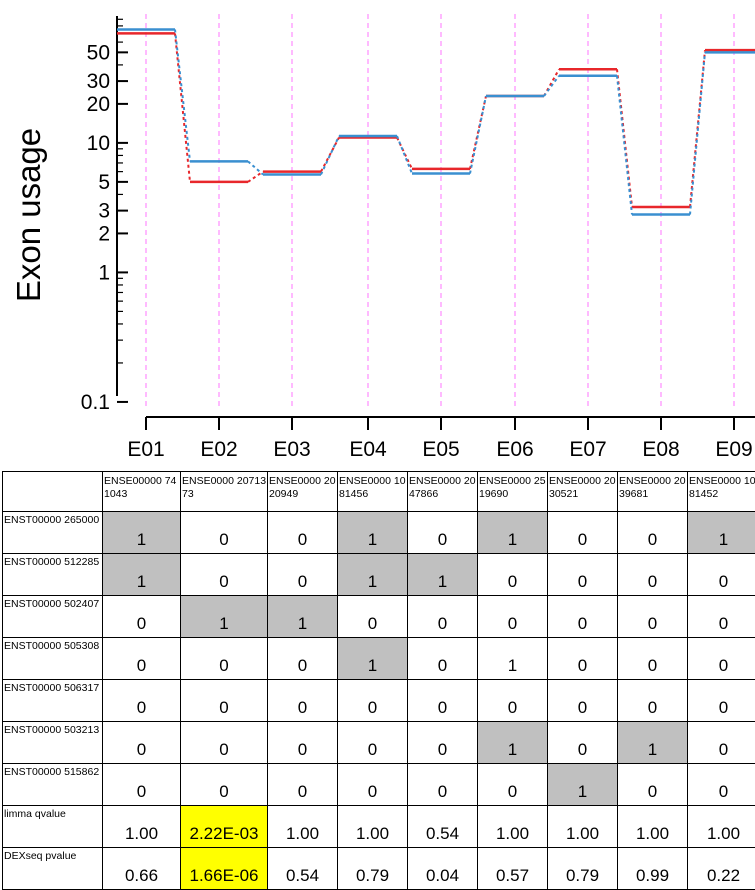 The image size is (755, 890). Describe the element at coordinates (224, 869) in the screenshot. I see `stat-cell: 1.66E-06` at that location.